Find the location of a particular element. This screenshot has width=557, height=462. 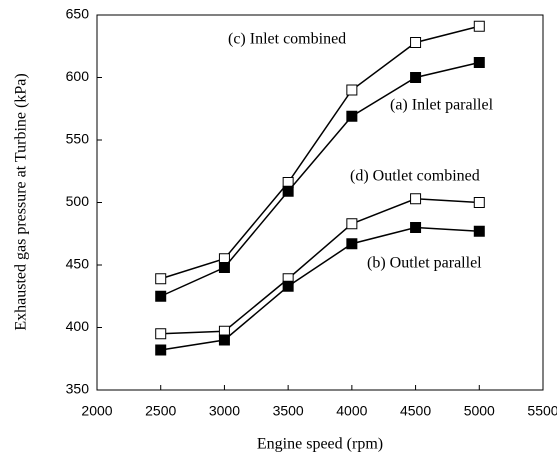

x-tick-label: 3000 is located at coordinates (224, 411).